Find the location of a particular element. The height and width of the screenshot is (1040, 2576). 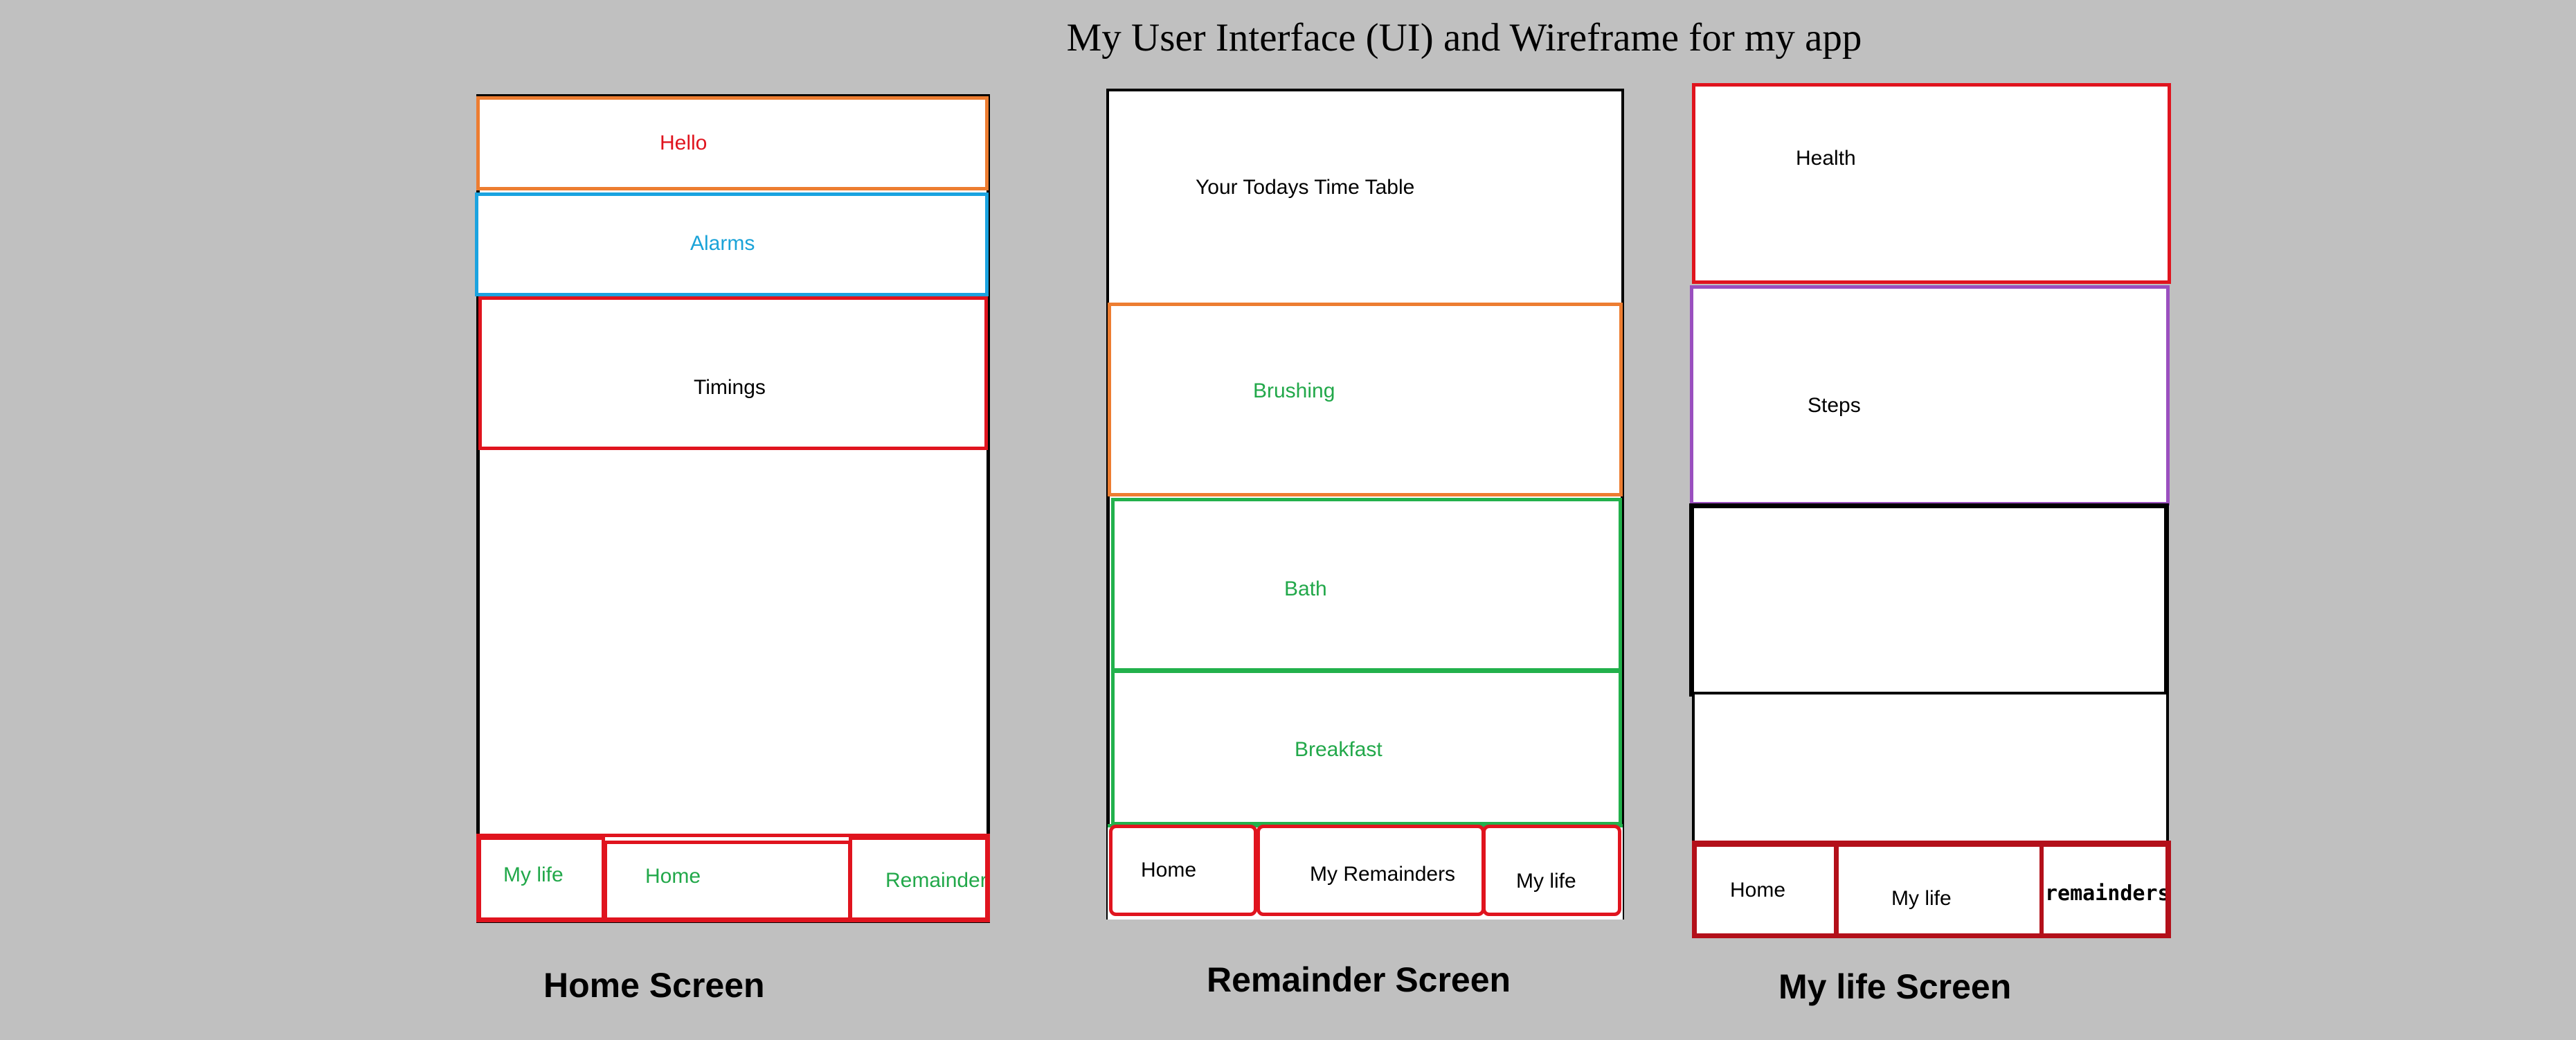

remainder-nav-my-remainders-label: My Remainders is located at coordinates (1383, 874).